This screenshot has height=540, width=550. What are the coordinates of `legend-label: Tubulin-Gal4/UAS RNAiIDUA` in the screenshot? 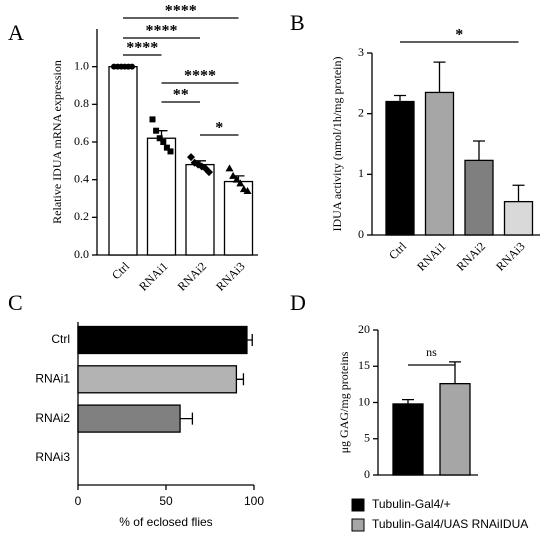 It's located at (450, 524).